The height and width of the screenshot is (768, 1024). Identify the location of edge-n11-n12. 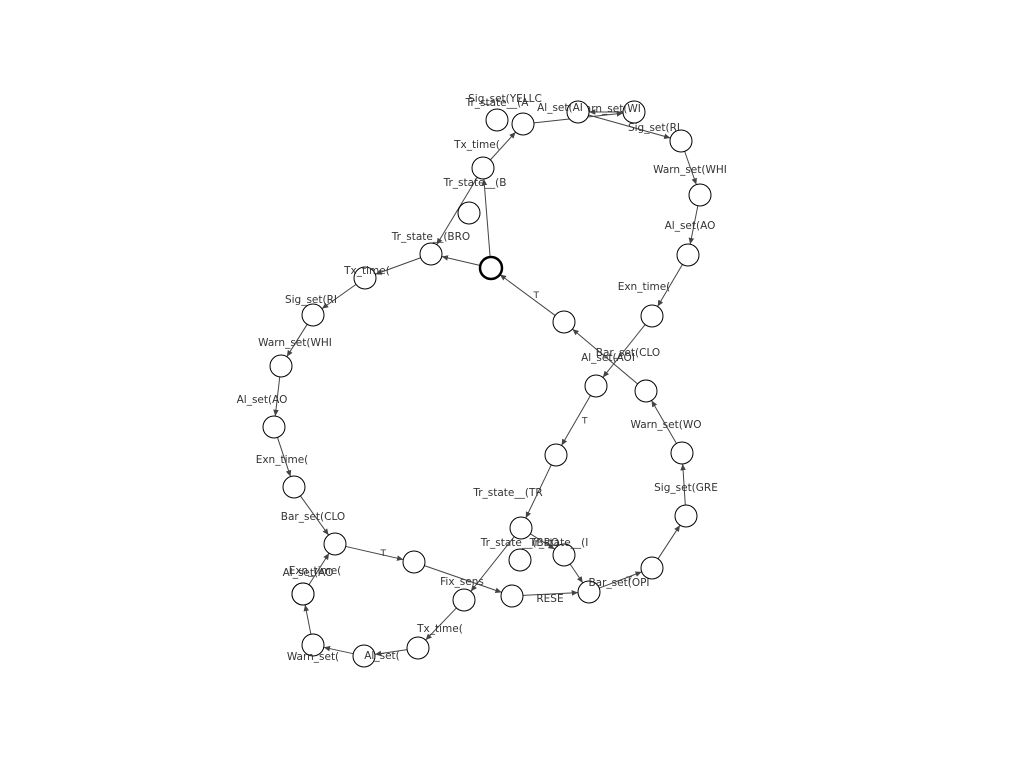
(620, 580).